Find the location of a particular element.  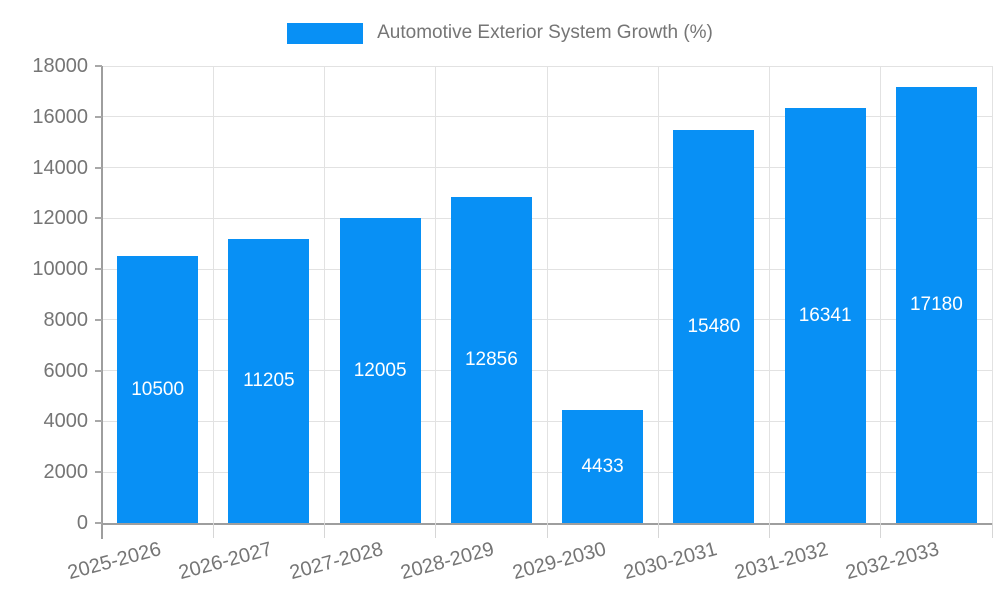

bar-value-label: 4433 is located at coordinates (602, 467).